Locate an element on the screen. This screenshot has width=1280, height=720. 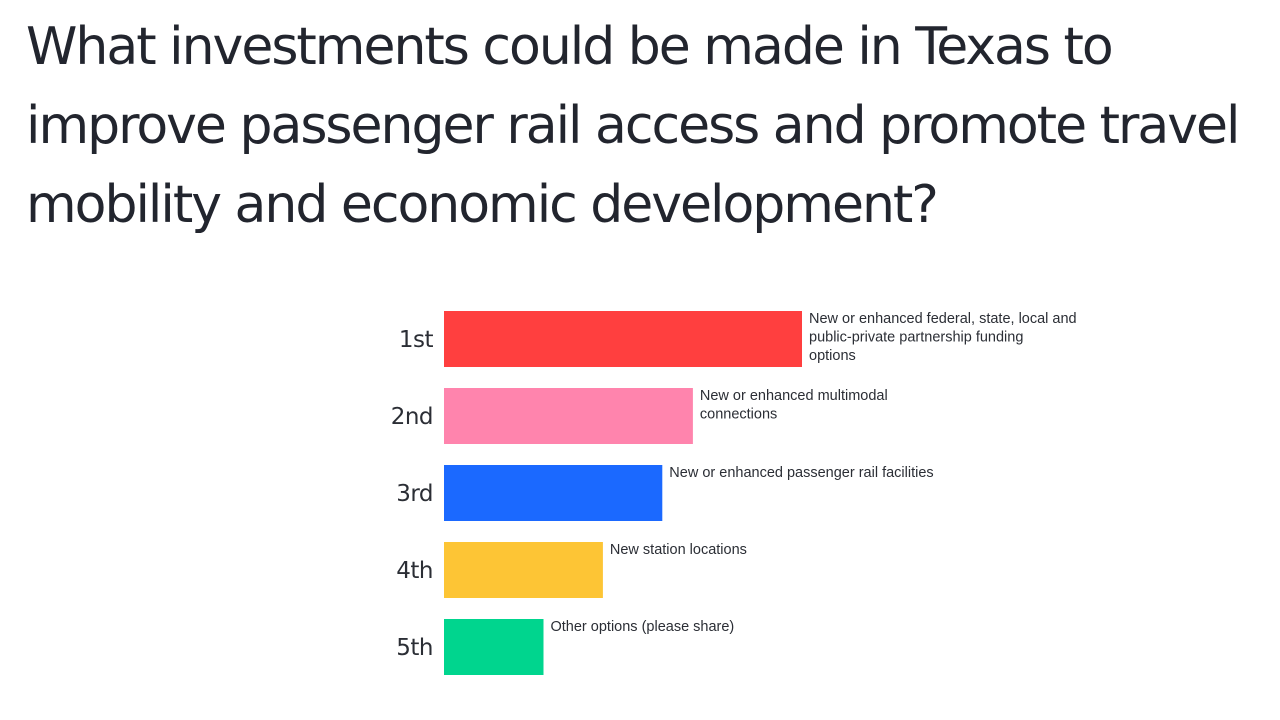
option-label-2nd-line-2: connections is located at coordinates (738, 415).